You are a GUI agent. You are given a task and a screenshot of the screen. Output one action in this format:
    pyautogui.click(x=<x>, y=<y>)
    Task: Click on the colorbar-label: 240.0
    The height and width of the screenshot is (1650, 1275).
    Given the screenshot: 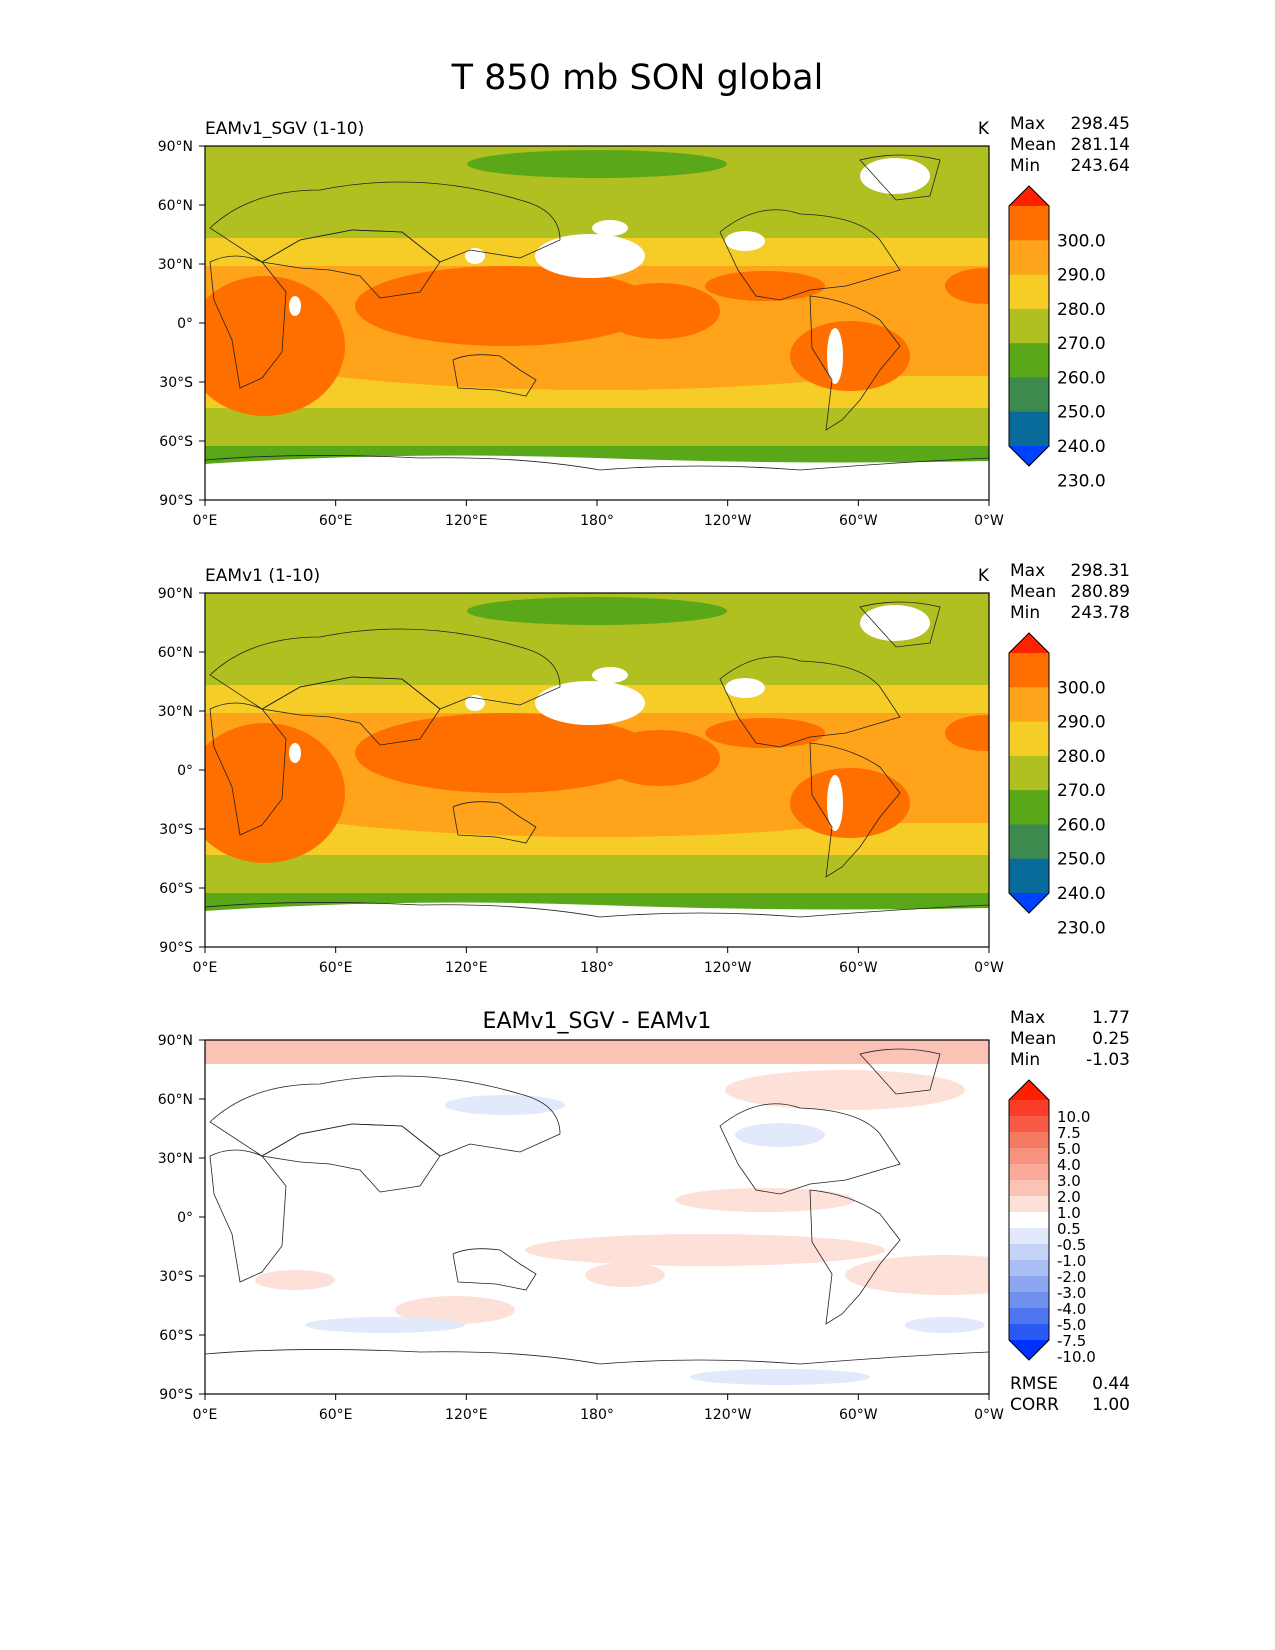 What is the action you would take?
    pyautogui.click(x=1081, y=894)
    